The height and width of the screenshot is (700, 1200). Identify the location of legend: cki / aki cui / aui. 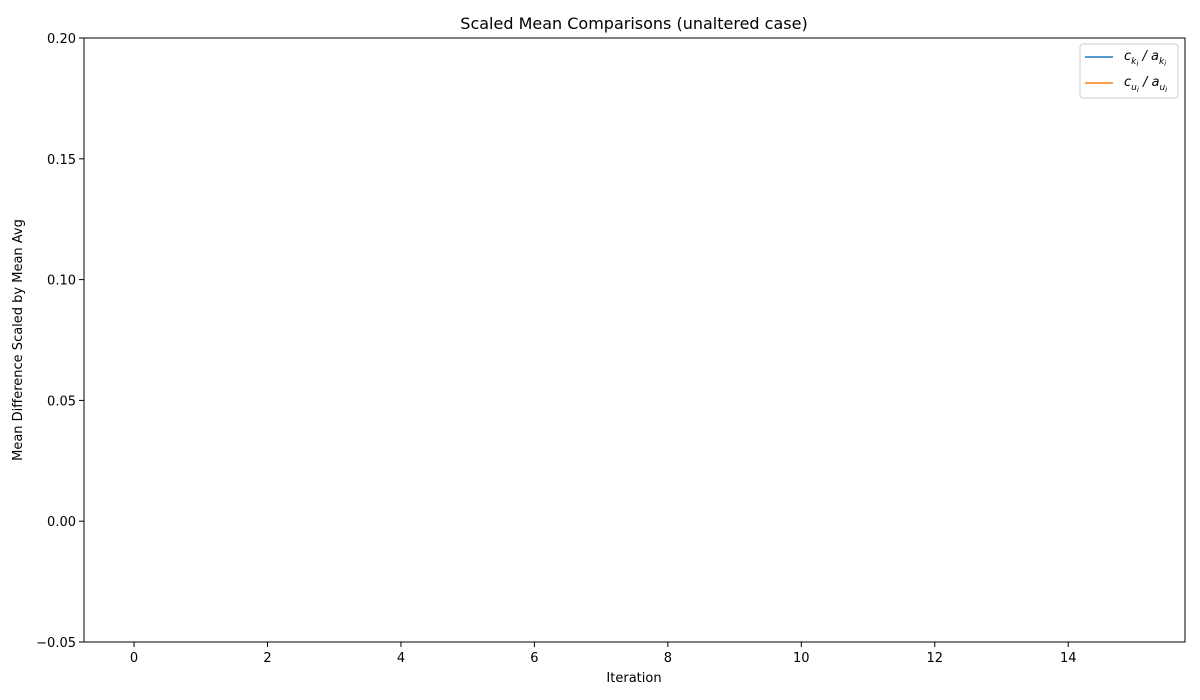
(1129, 71).